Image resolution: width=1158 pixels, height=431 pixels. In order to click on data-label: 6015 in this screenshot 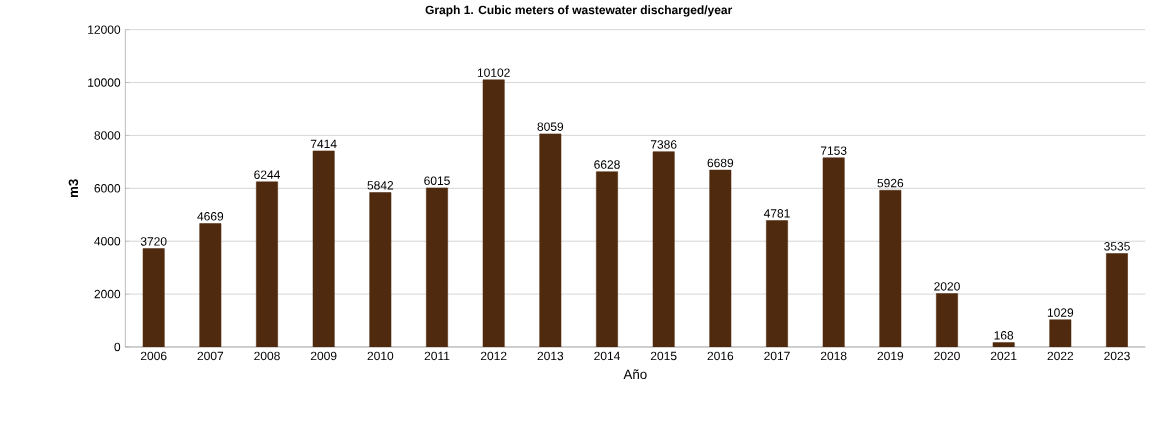, I will do `click(437, 180)`.